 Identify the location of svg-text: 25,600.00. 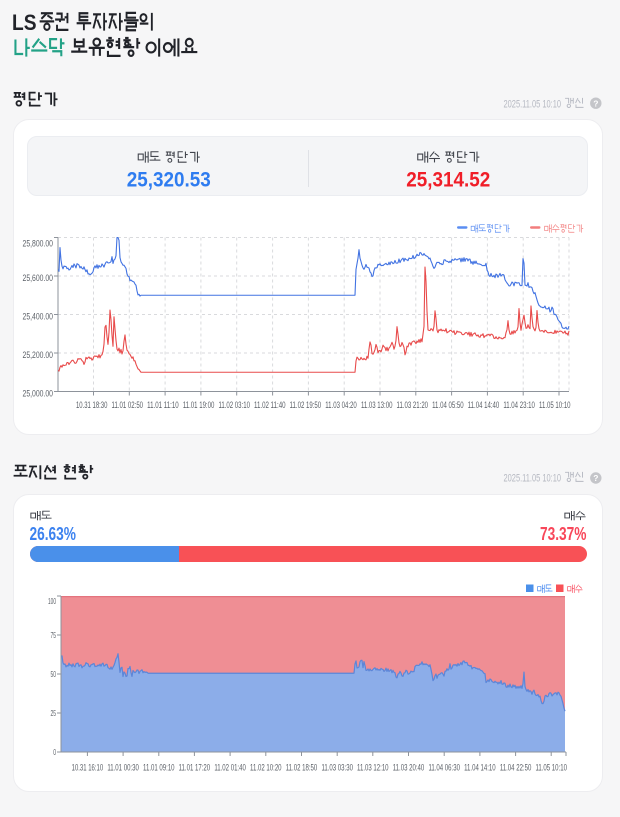
(38, 278).